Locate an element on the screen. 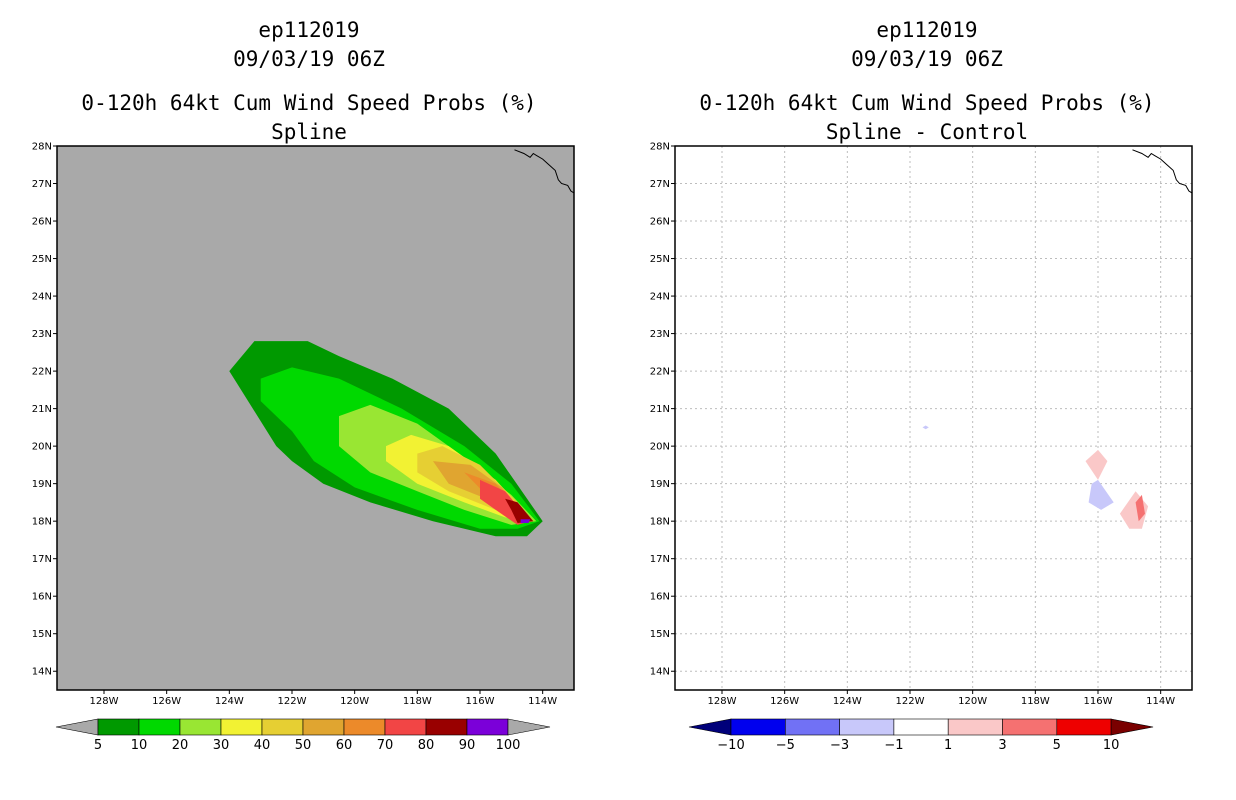  colorbar-label: 30 is located at coordinates (221, 745).